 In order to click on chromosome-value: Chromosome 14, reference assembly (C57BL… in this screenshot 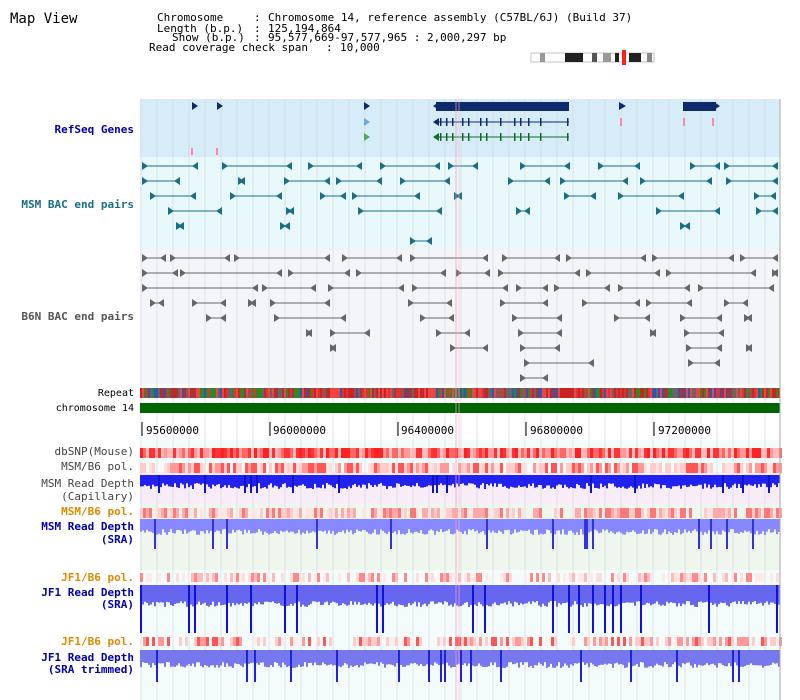, I will do `click(450, 17)`.